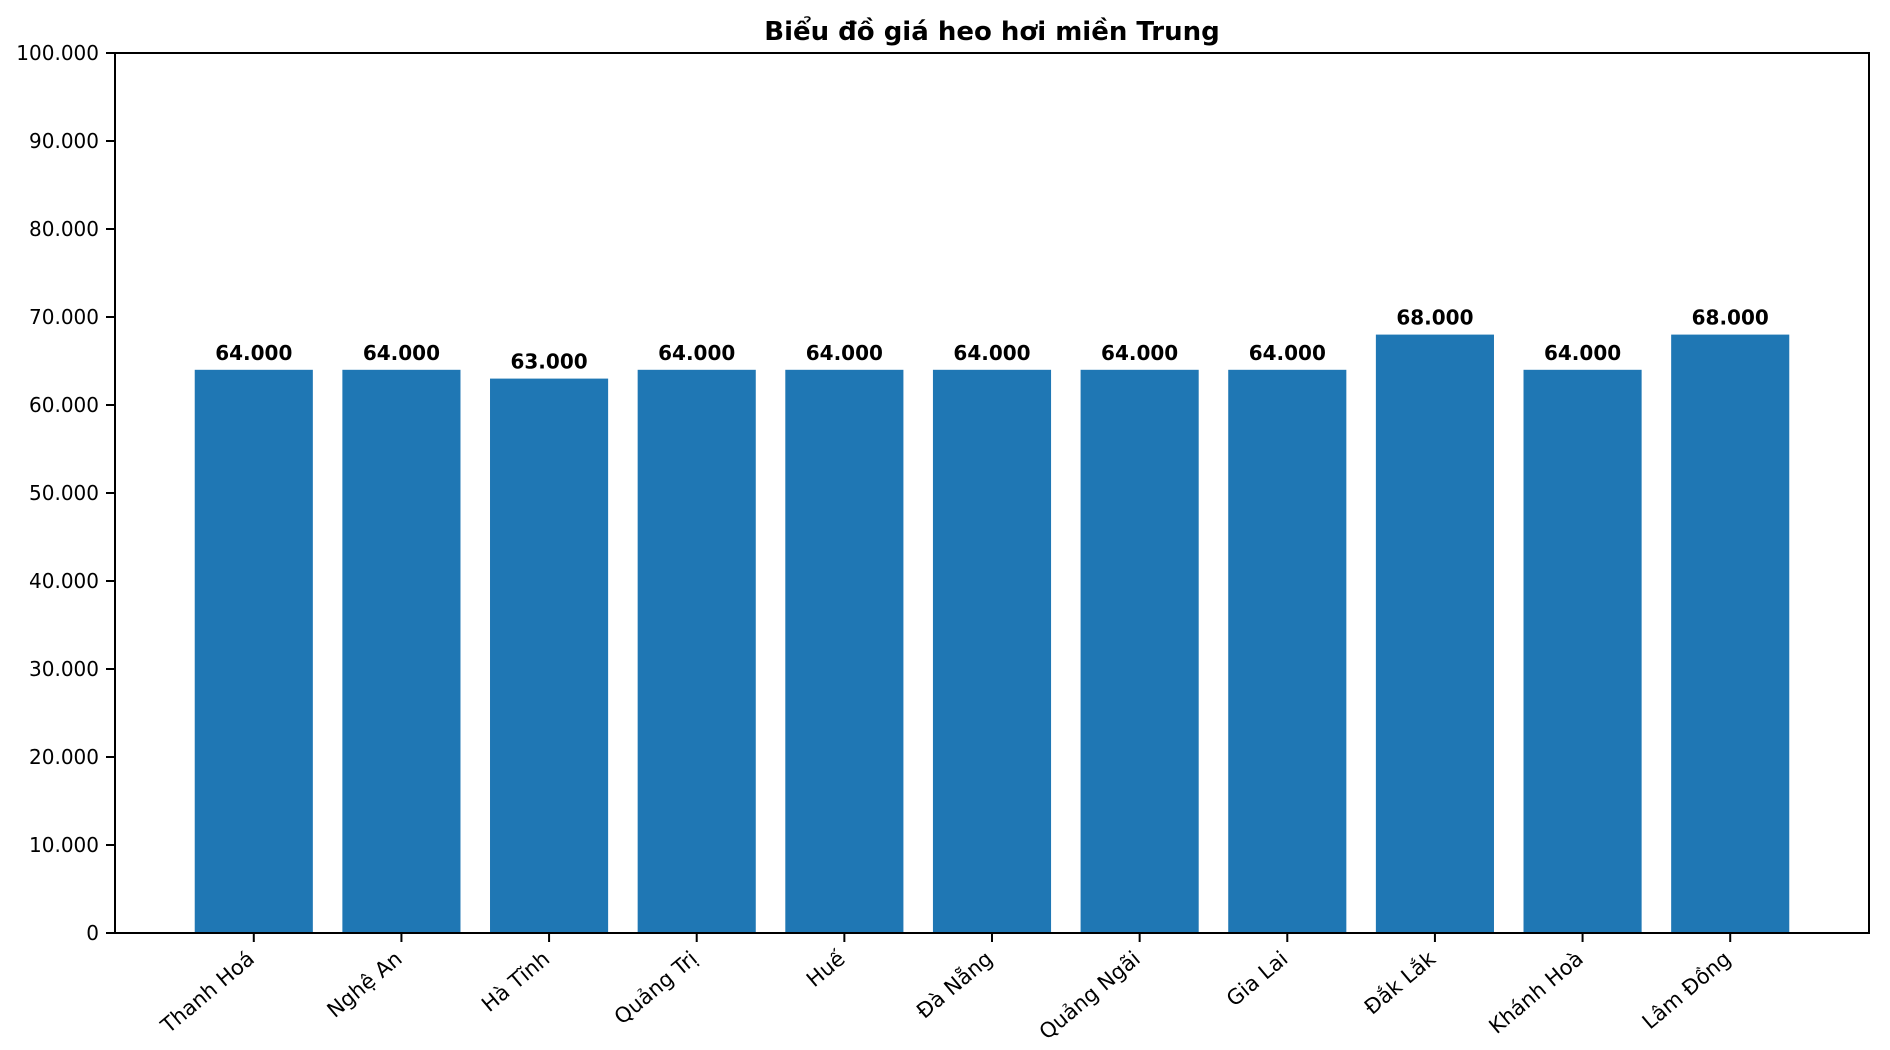  Describe the element at coordinates (64, 845) in the screenshot. I see `y-tick-label: 10.000` at that location.